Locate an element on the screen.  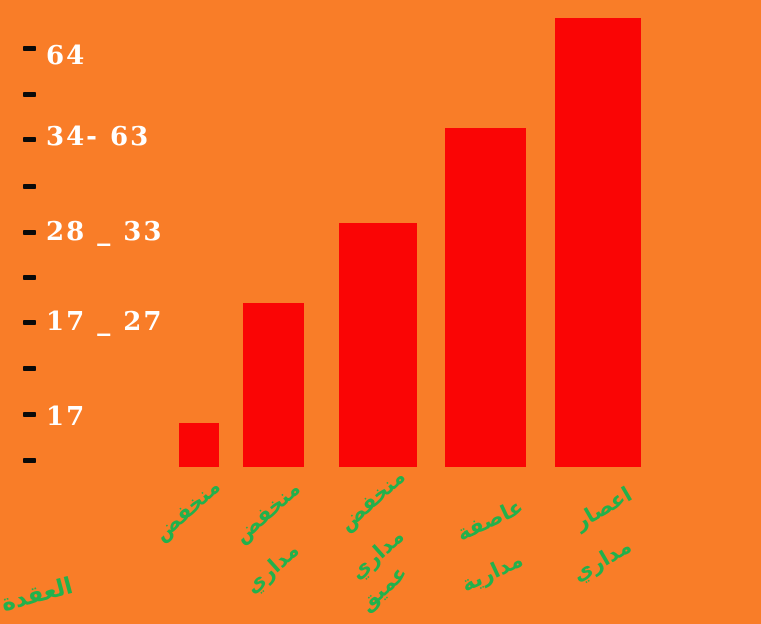
y-axis-tick-label: 64 is located at coordinates (66, 56).